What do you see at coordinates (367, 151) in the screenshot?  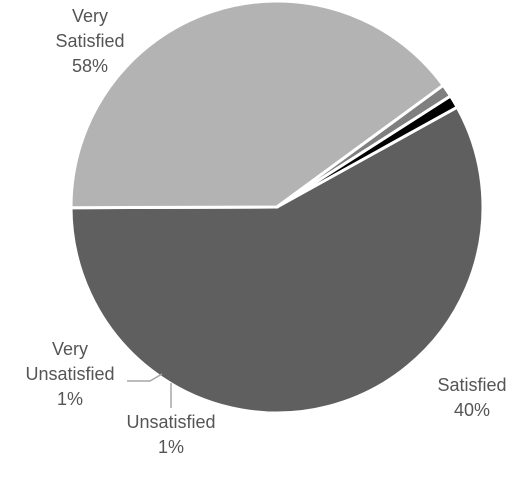 I see `pie-slice-very-unsatisfied` at bounding box center [367, 151].